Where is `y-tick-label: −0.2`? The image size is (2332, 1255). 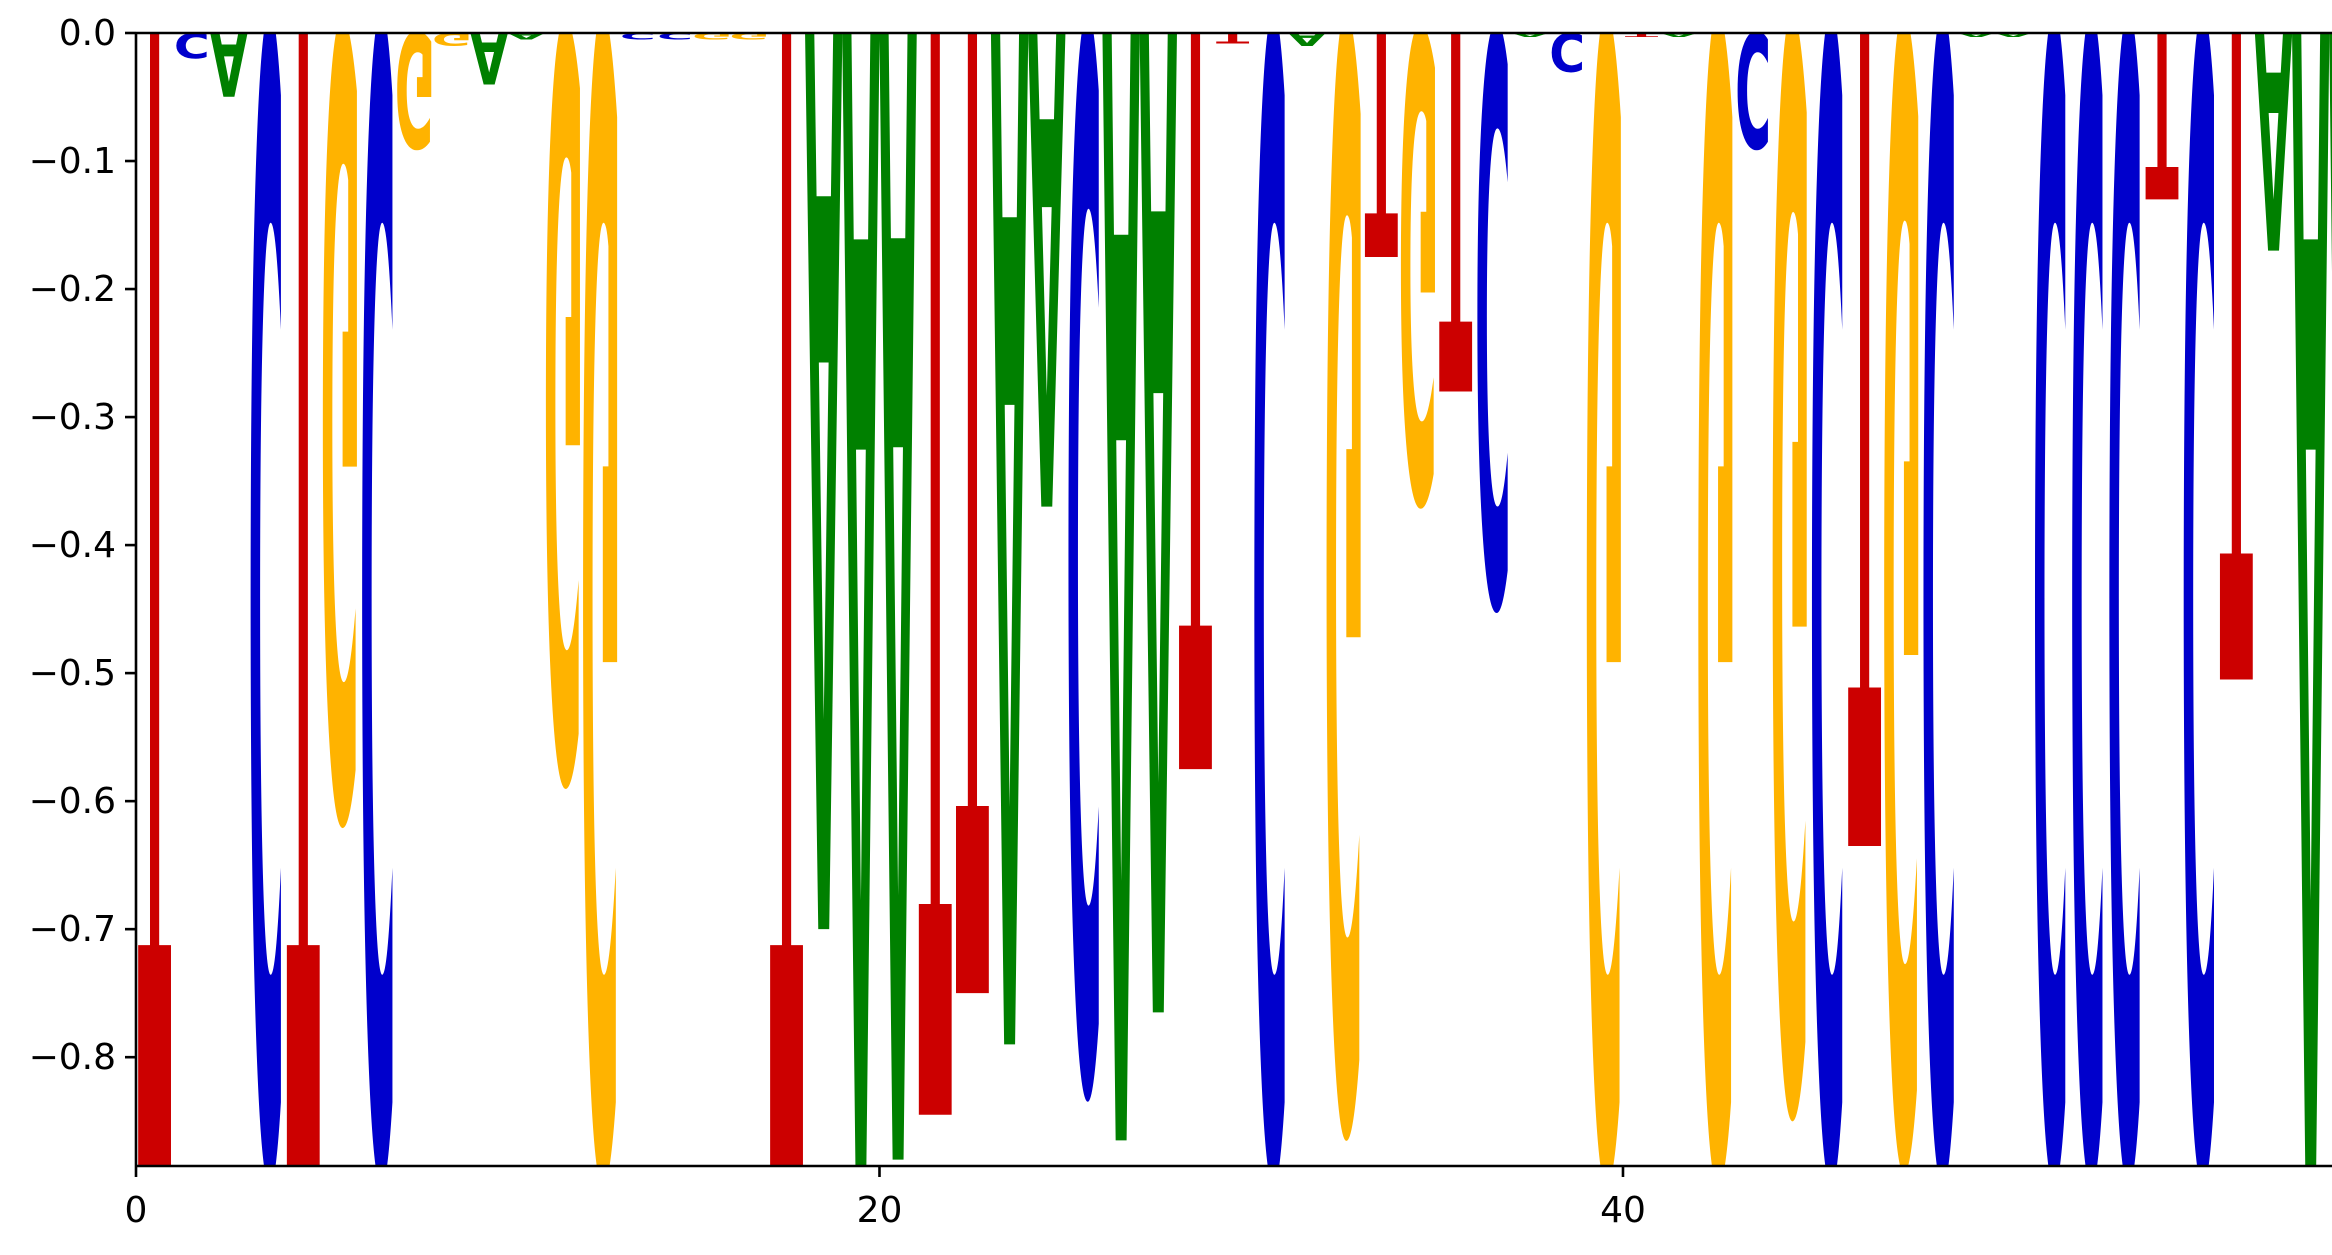 y-tick-label: −0.2 is located at coordinates (72, 289).